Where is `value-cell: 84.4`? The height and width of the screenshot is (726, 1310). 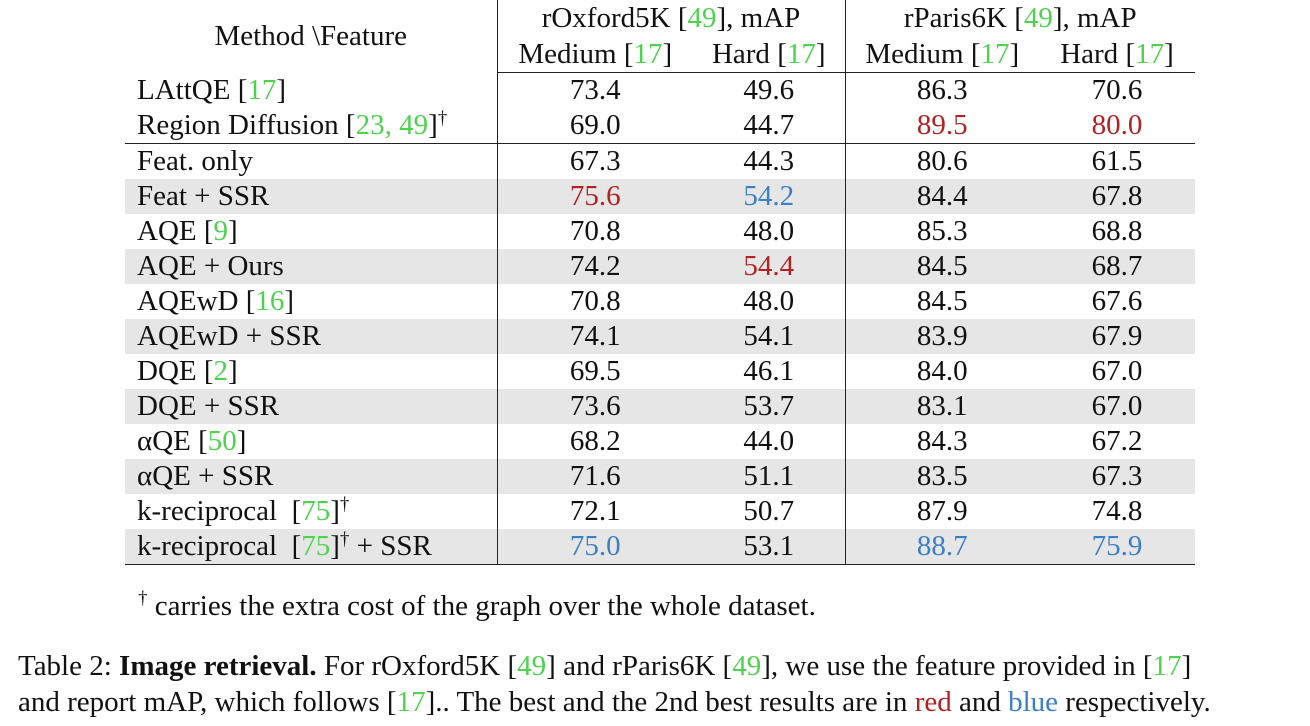 value-cell: 84.4 is located at coordinates (942, 196).